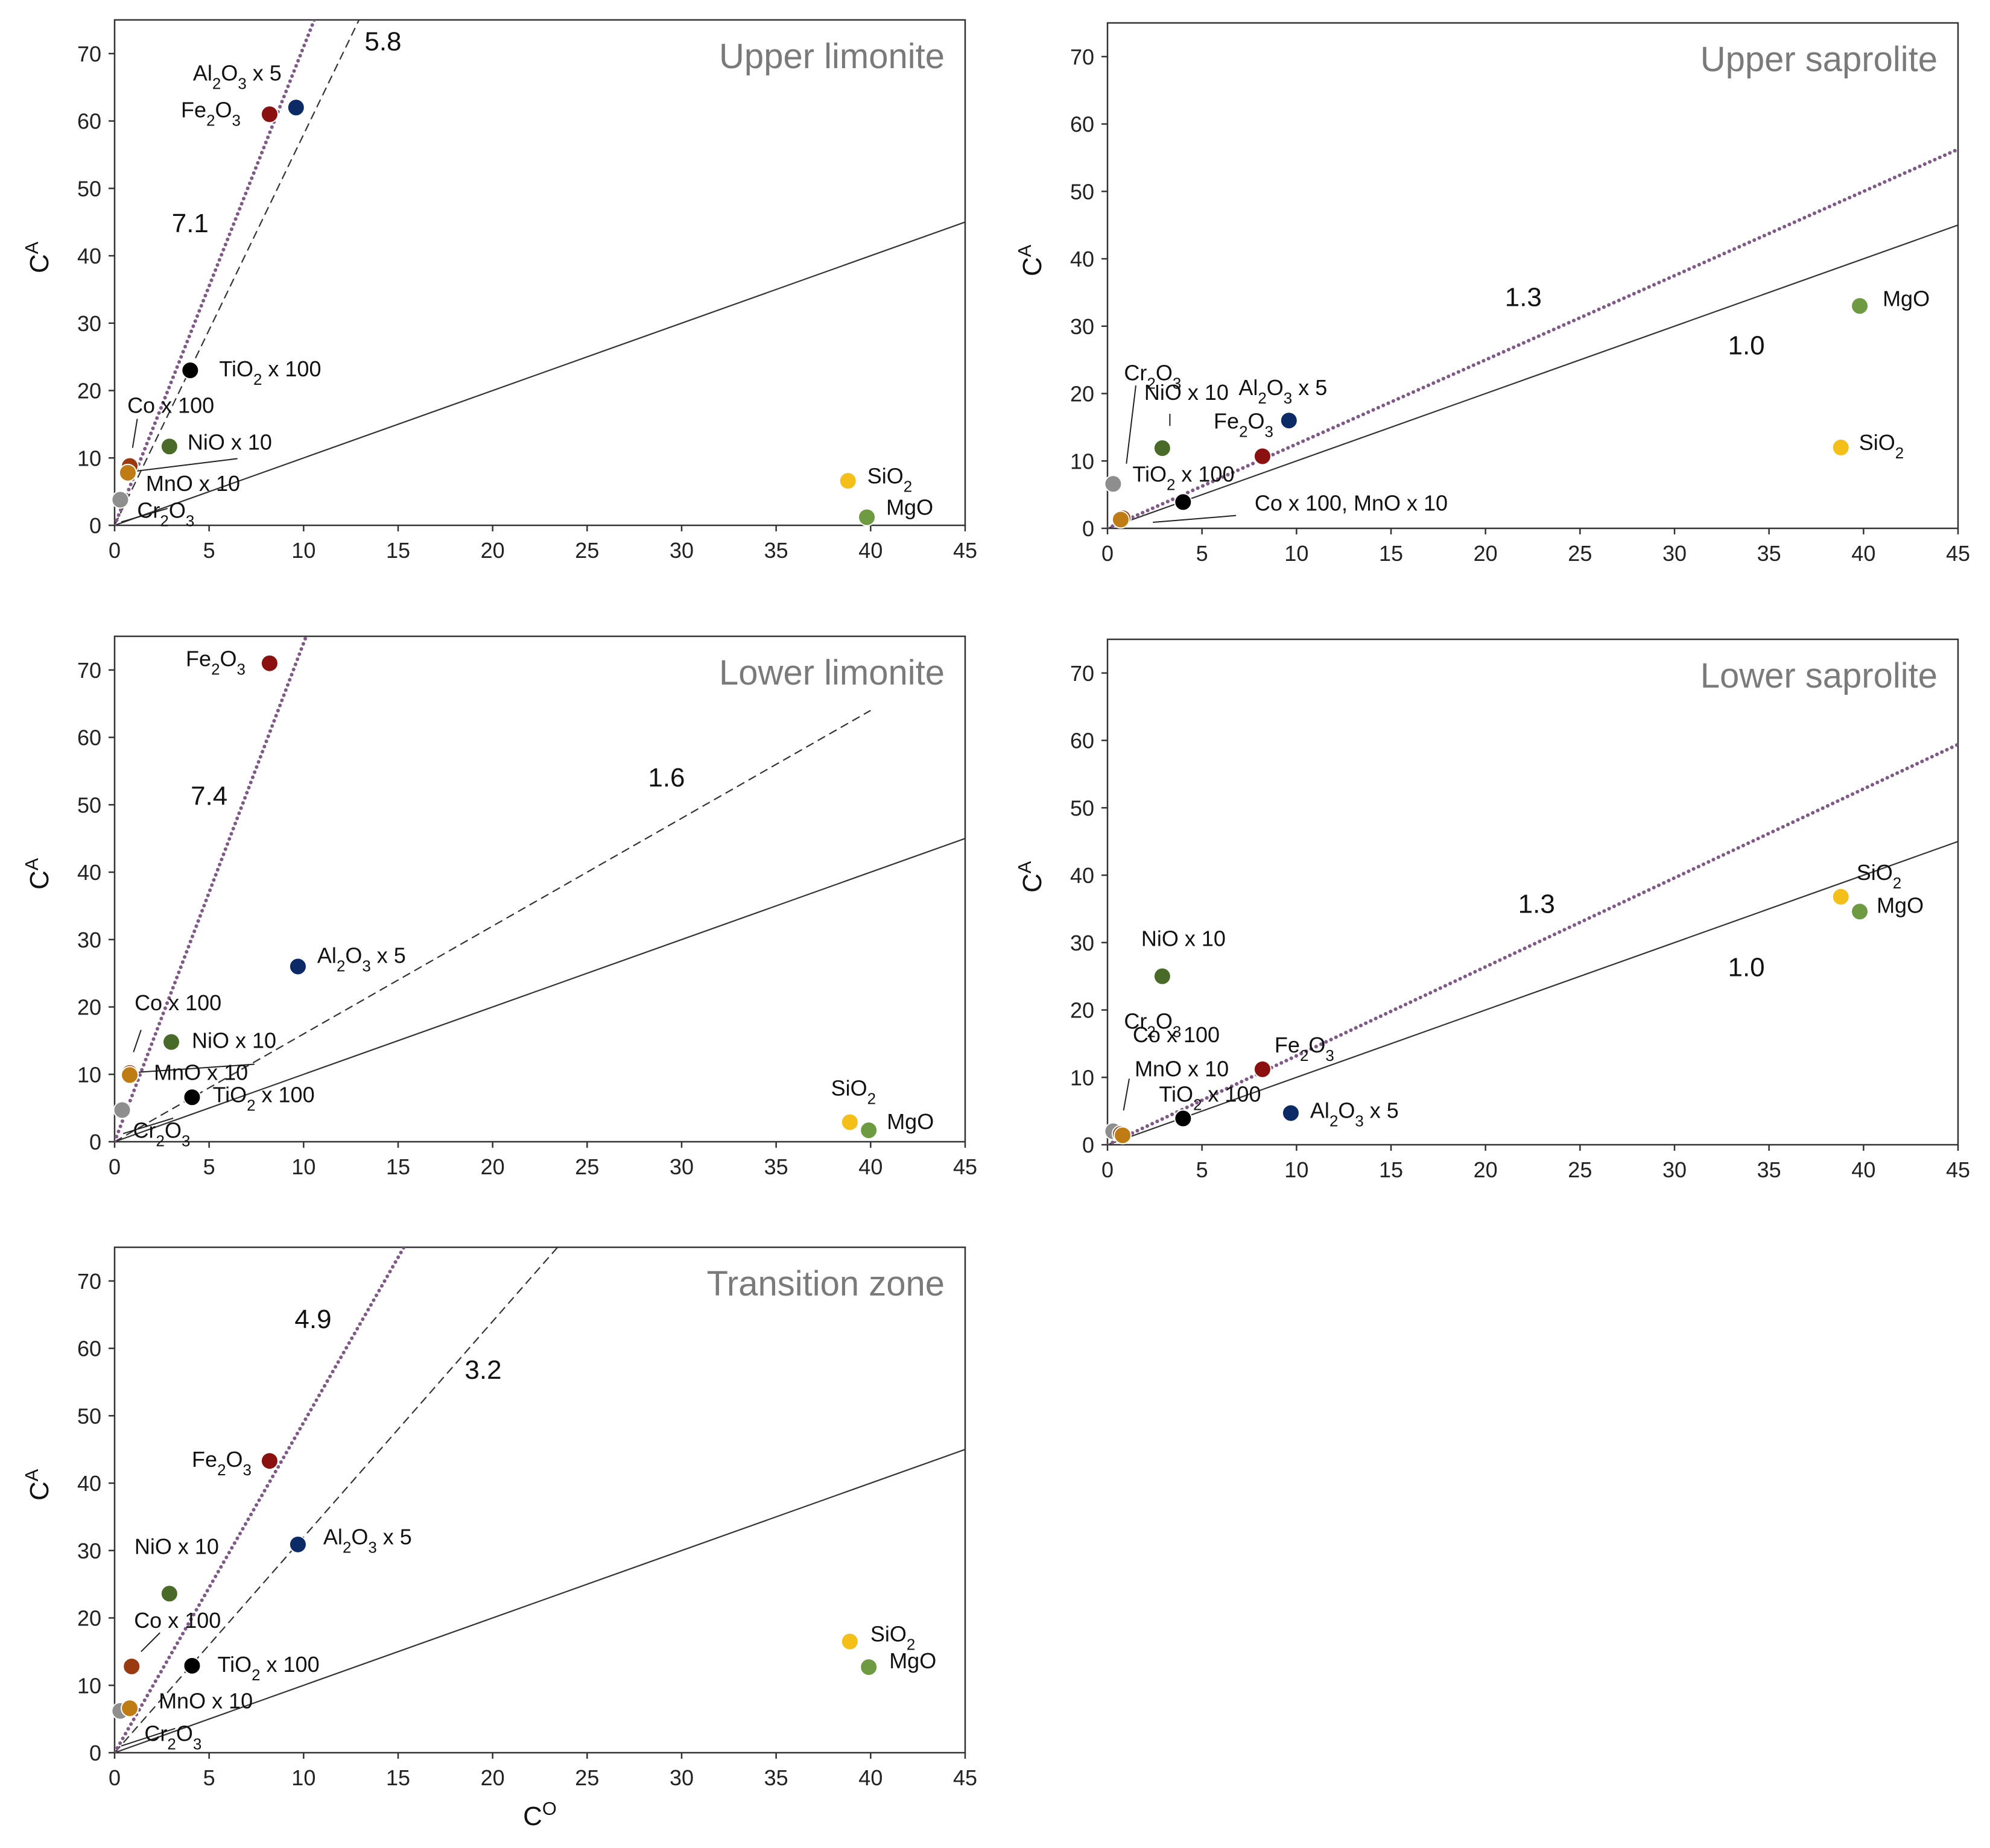 This screenshot has height=1848, width=1990. Describe the element at coordinates (1082, 741) in the screenshot. I see `y-tick-label: 60` at that location.